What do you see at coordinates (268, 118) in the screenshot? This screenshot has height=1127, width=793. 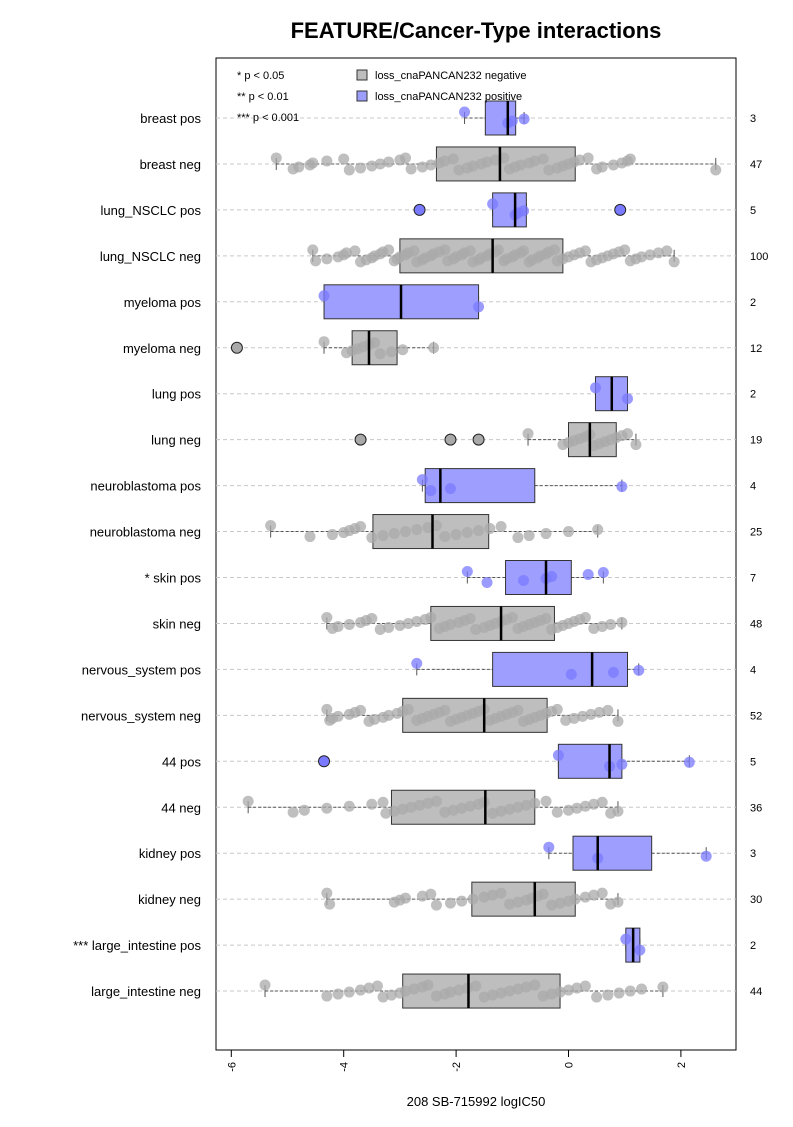 I see `significance-key-item: *** p < 0.001` at bounding box center [268, 118].